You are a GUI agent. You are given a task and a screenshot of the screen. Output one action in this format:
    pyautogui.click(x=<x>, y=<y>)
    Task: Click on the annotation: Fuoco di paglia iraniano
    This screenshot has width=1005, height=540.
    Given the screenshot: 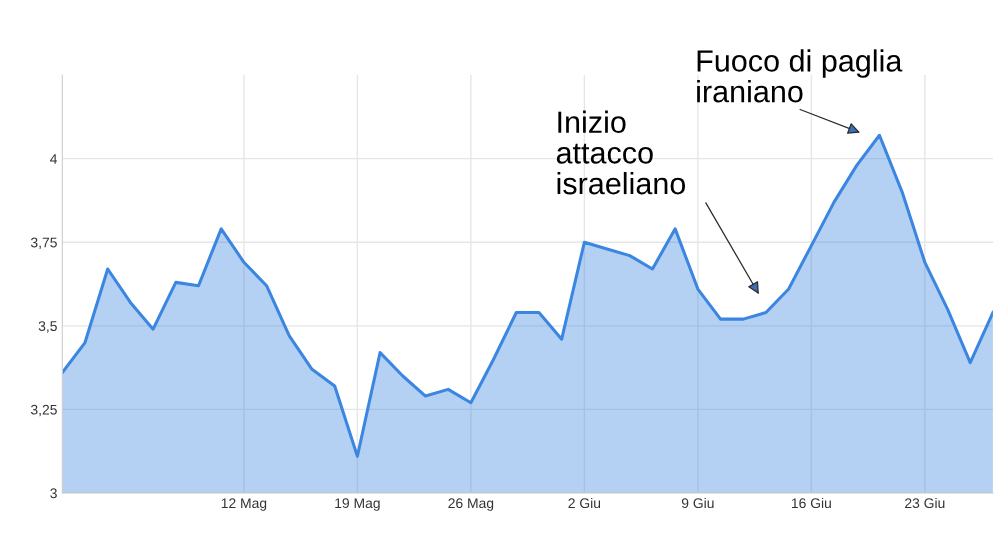 What is the action you would take?
    pyautogui.click(x=800, y=76)
    